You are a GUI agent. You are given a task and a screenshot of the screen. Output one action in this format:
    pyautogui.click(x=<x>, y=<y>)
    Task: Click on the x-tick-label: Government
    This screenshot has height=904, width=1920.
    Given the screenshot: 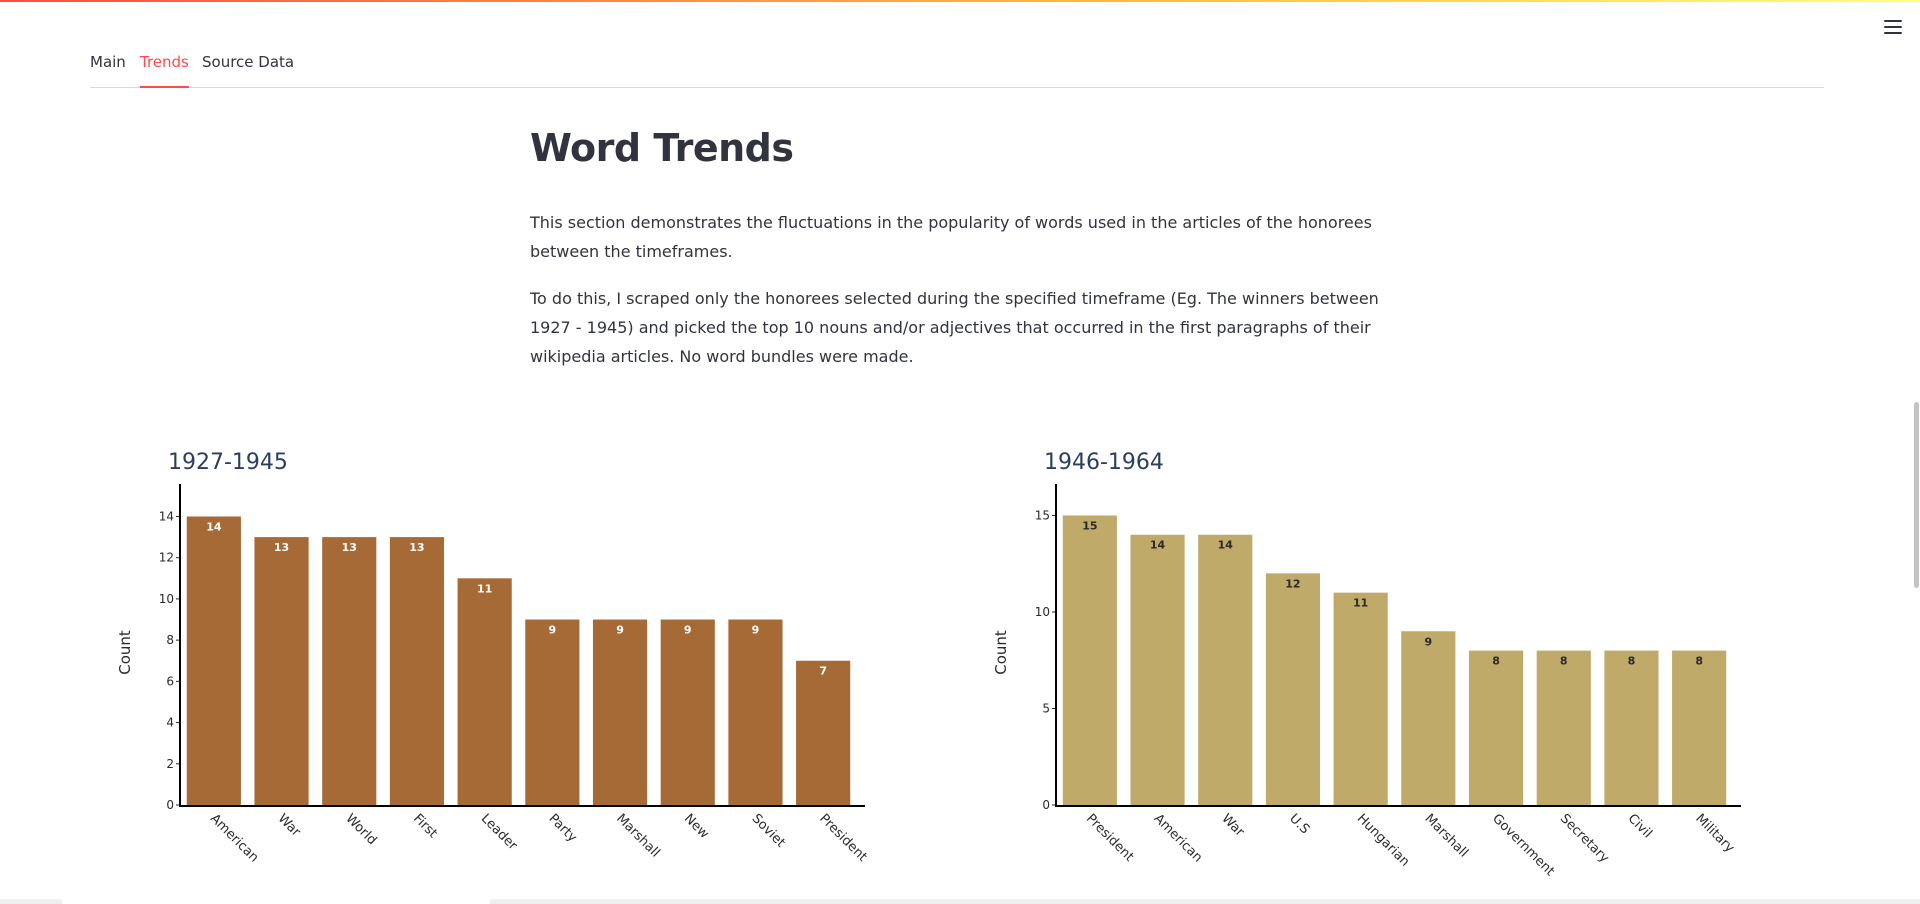 What is the action you would take?
    pyautogui.click(x=1523, y=845)
    